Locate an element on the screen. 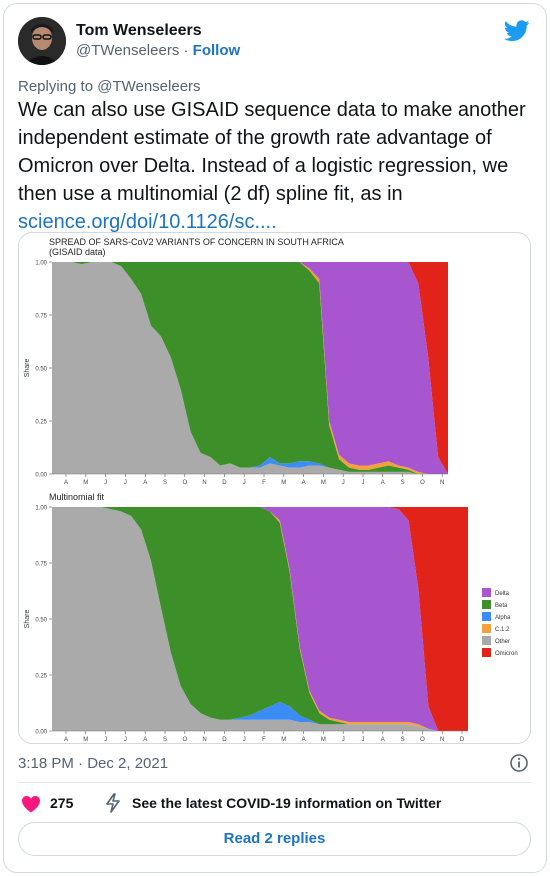 The height and width of the screenshot is (876, 550). legend-label-delta: Delta is located at coordinates (502, 594).